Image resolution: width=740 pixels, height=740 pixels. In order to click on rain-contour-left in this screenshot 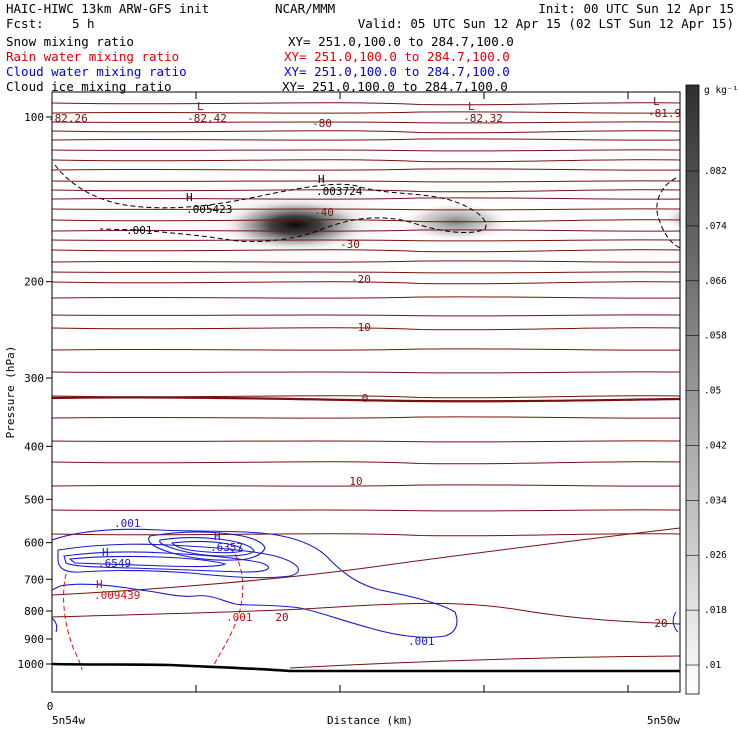, I will do `click(73, 622)`.